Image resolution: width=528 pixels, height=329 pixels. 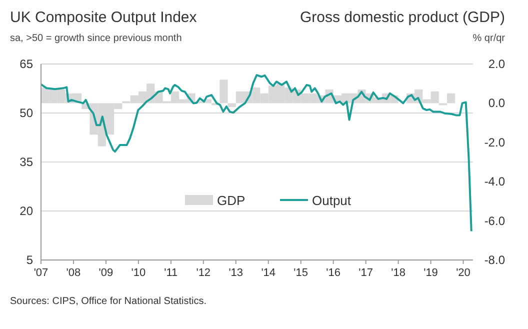 What do you see at coordinates (106, 273) in the screenshot?
I see `x-tick-label: '09` at bounding box center [106, 273].